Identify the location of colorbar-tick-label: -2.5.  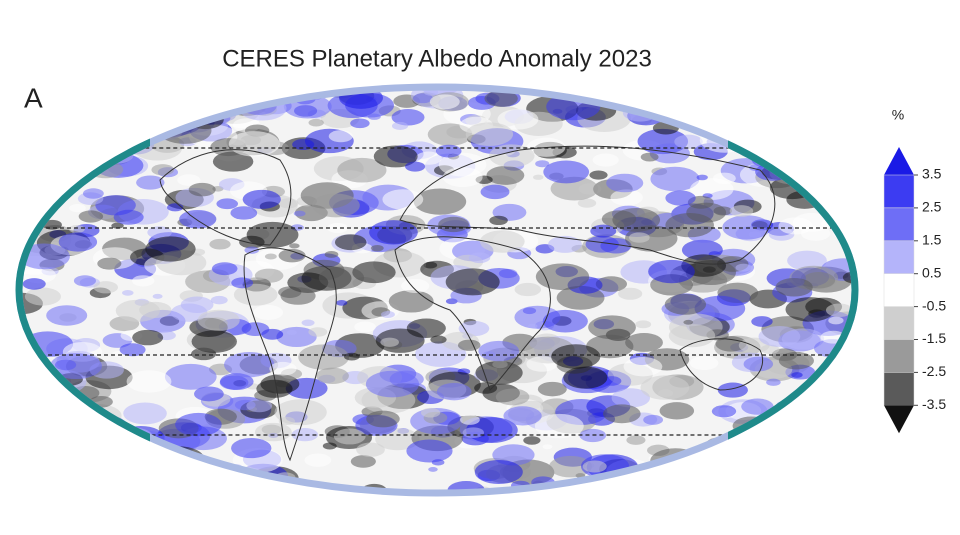
(934, 371).